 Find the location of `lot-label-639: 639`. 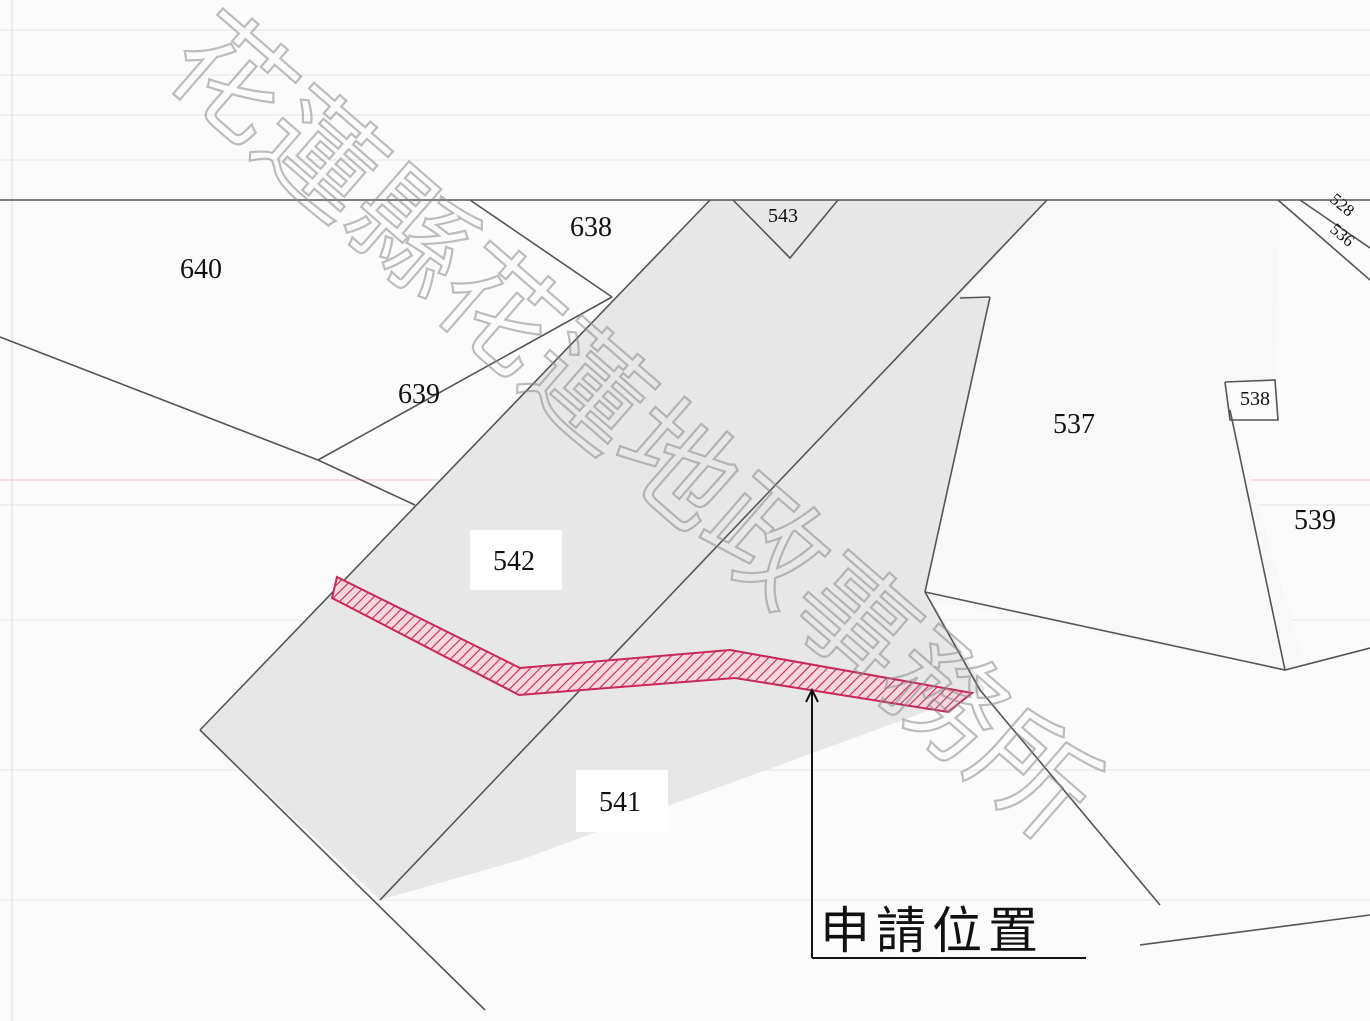

lot-label-639: 639 is located at coordinates (419, 394).